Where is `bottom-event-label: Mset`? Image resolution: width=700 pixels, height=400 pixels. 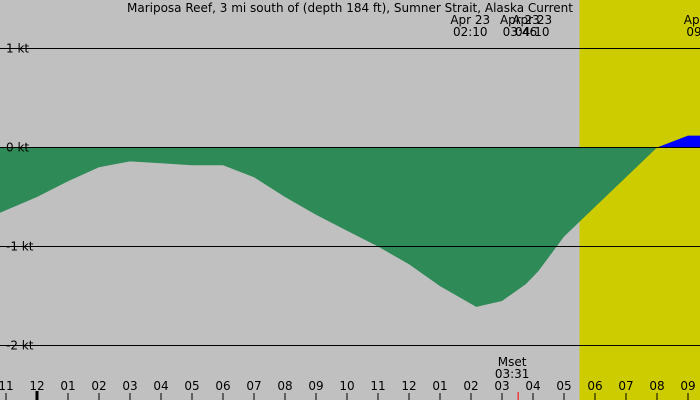
bottom-event-label: Mset is located at coordinates (512, 362).